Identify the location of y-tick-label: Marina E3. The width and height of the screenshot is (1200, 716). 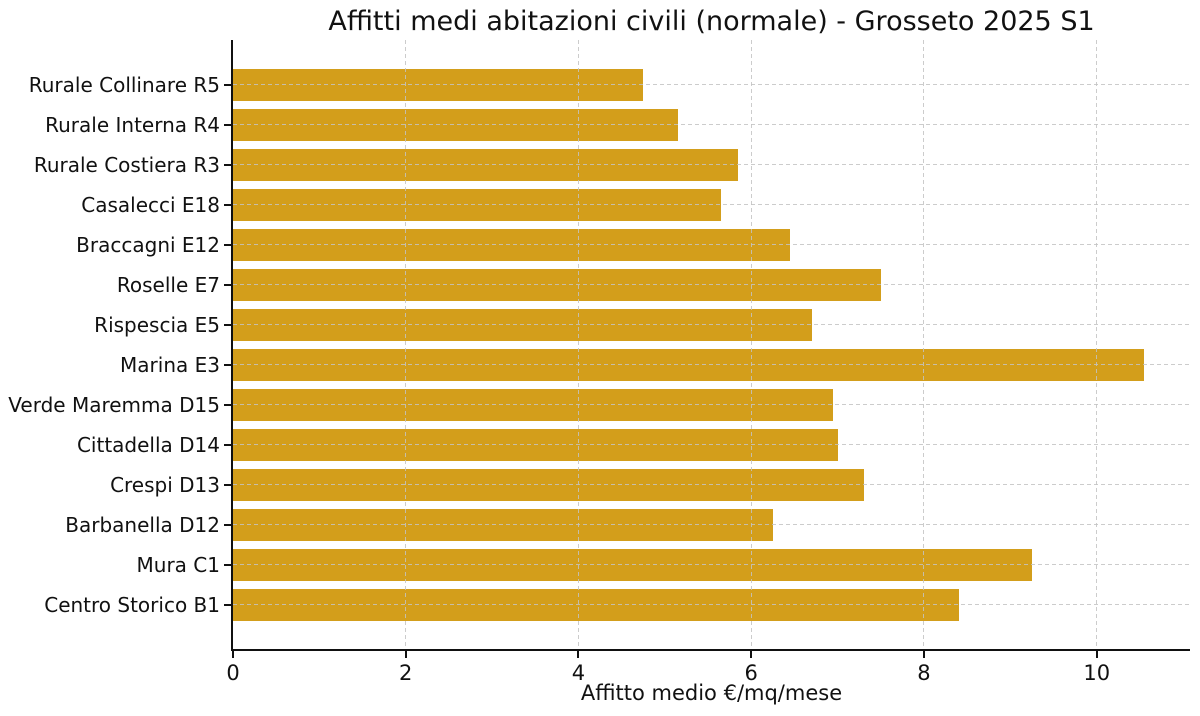
(170, 364).